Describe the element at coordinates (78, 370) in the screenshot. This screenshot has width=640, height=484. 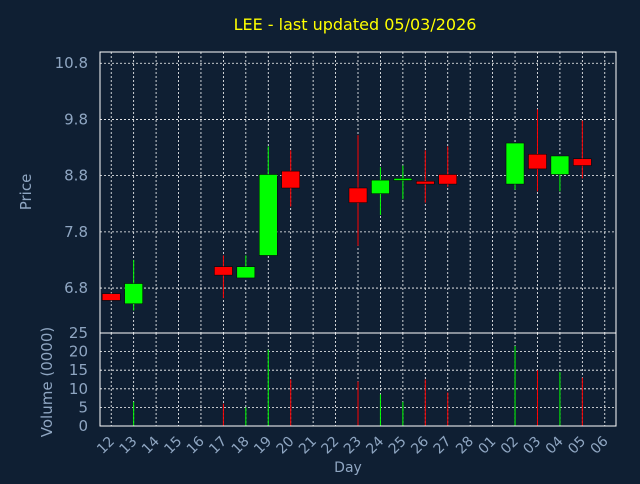
I see `volume-tick-label: 15` at that location.